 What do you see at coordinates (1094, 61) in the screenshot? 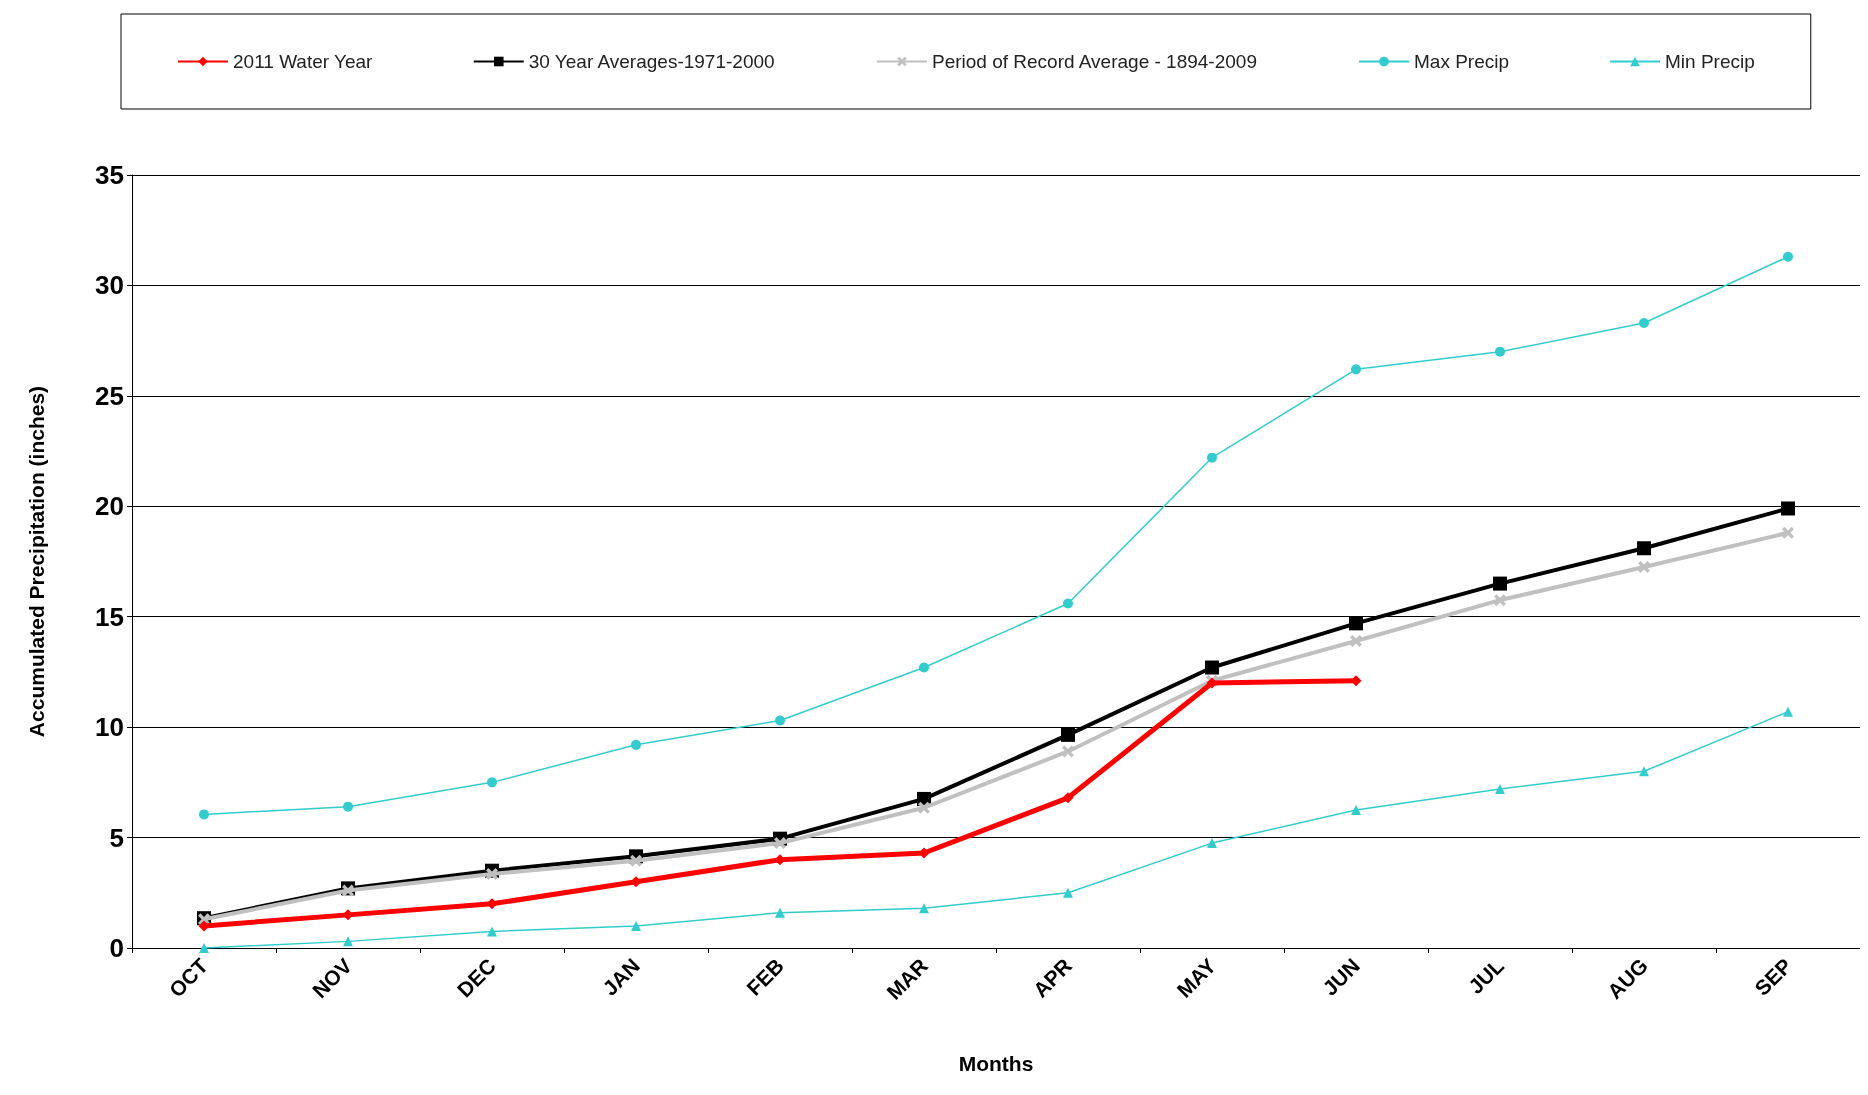
I see `legend-label: Period of Record Average - 1894-2009` at bounding box center [1094, 61].